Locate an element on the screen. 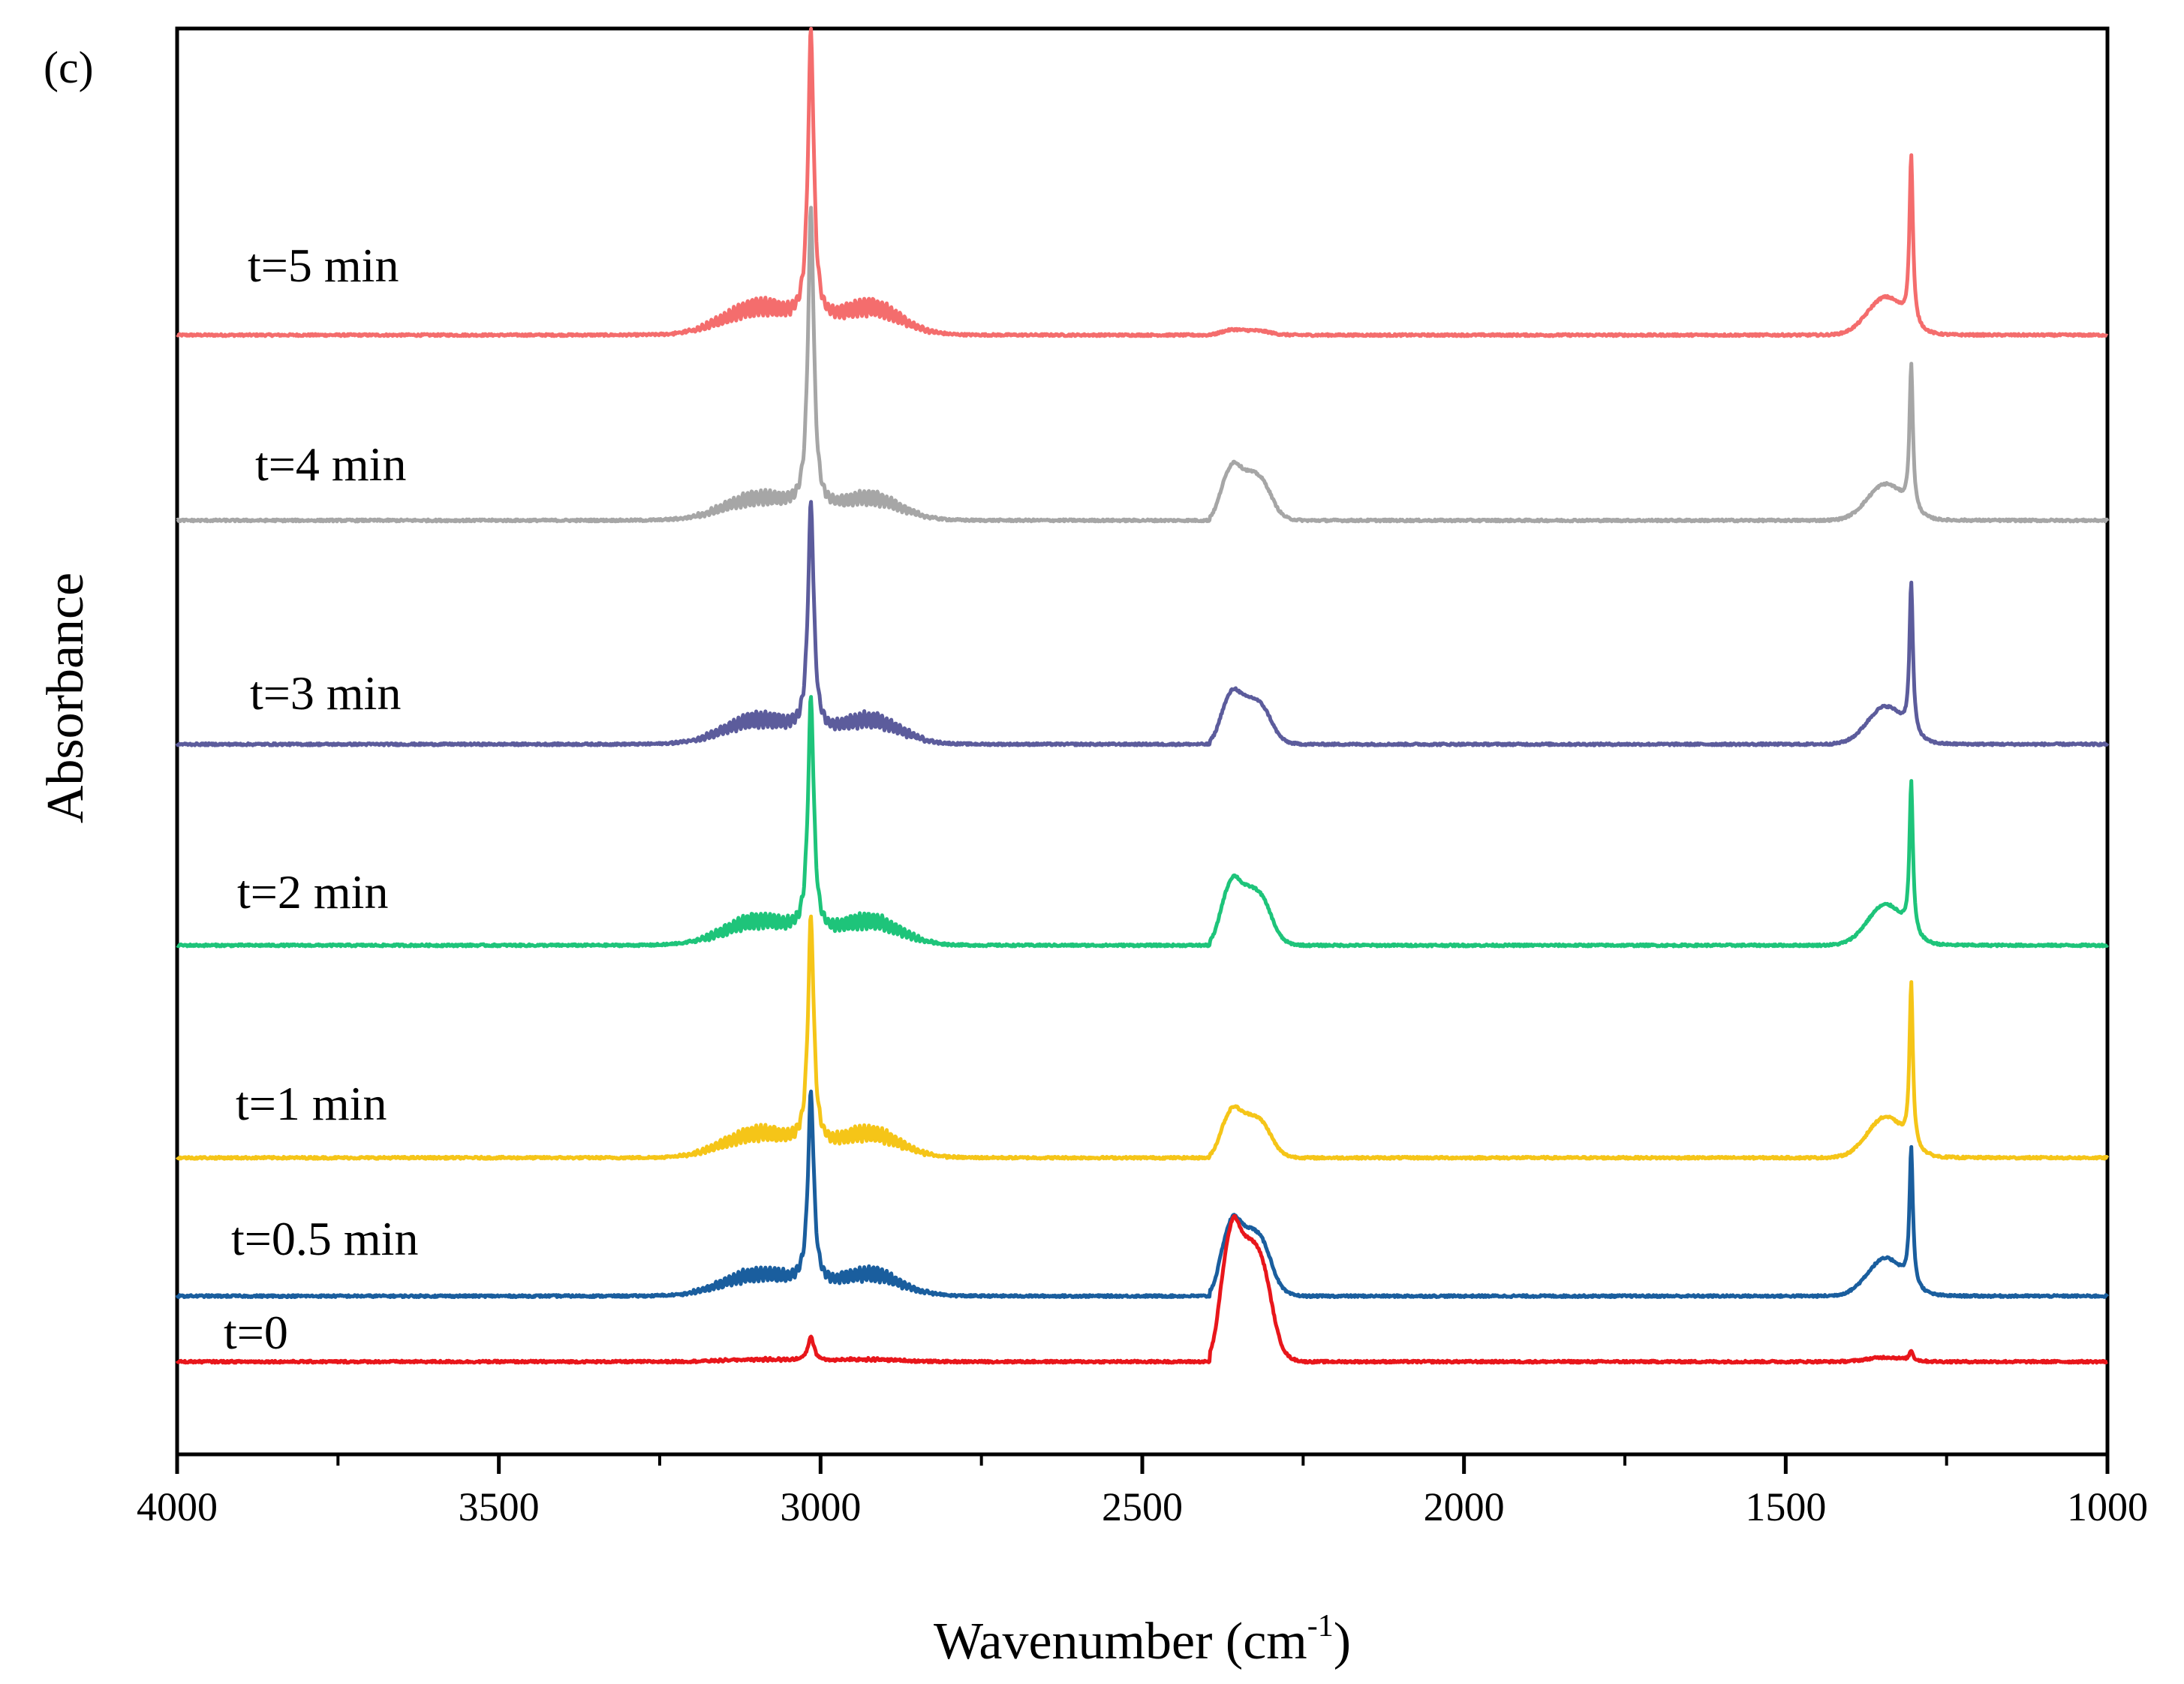 Image resolution: width=2184 pixels, height=1684 pixels. y-axis-title: Absorbance is located at coordinates (66, 698).